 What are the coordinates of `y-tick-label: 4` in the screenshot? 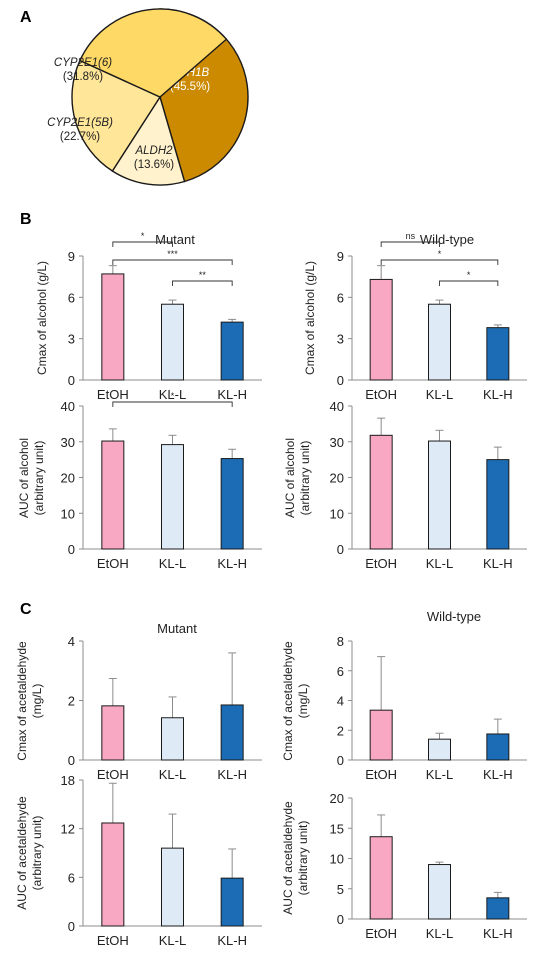 It's located at (71, 641).